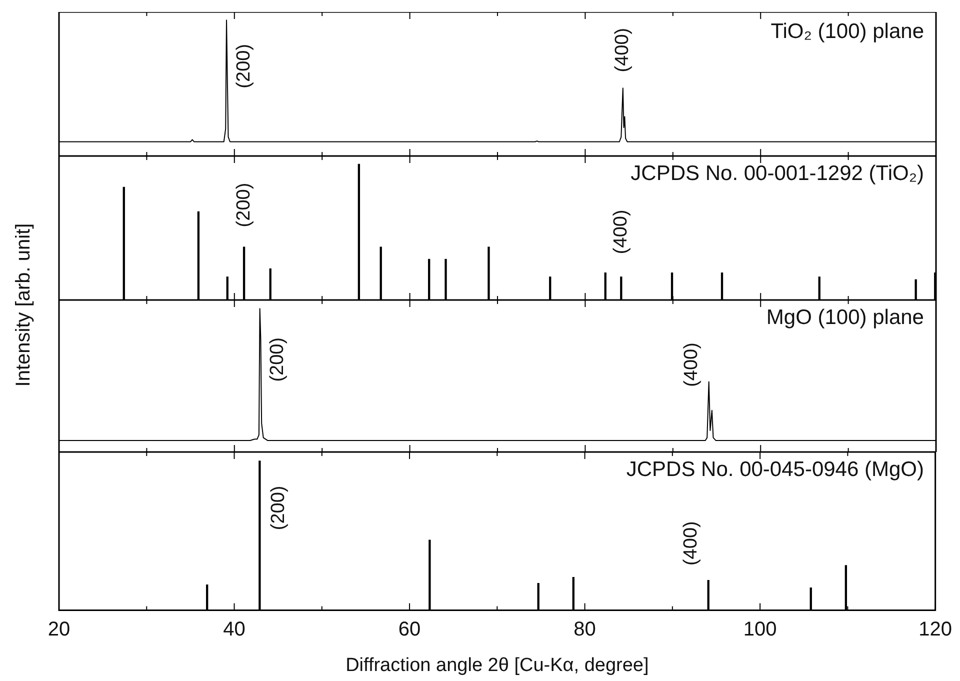 The height and width of the screenshot is (681, 960). Describe the element at coordinates (585, 629) in the screenshot. I see `x-tick-label: 80` at that location.